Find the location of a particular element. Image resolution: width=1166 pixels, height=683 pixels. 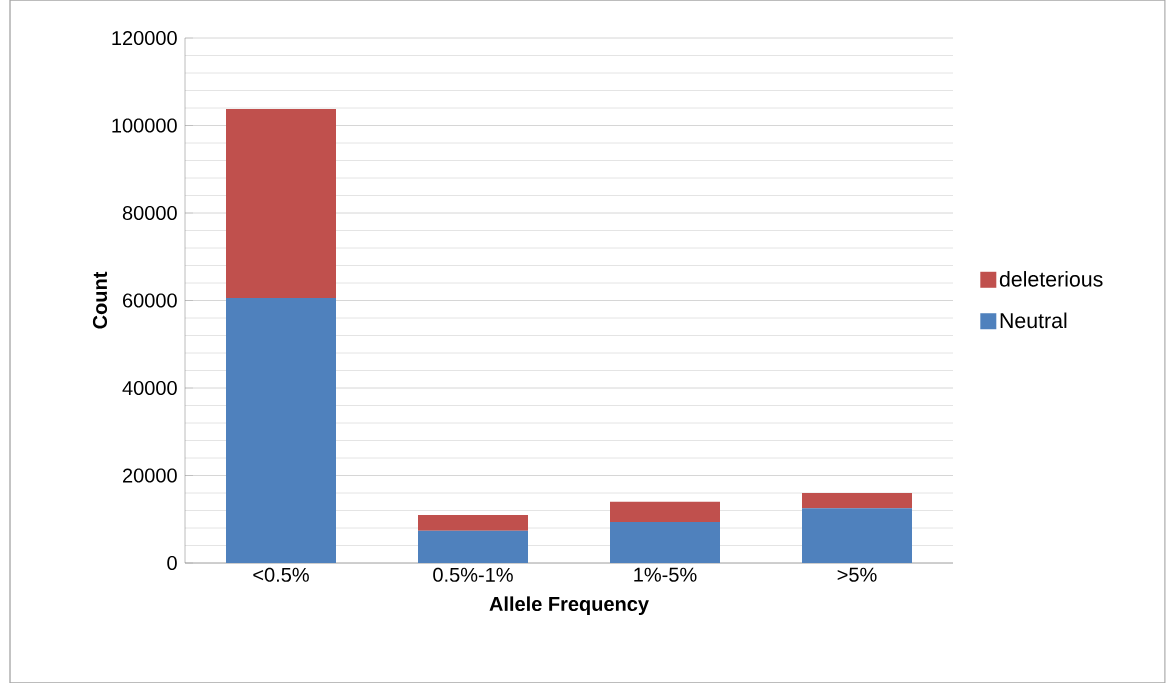

y-tick-label: 60000 is located at coordinates (150, 300).